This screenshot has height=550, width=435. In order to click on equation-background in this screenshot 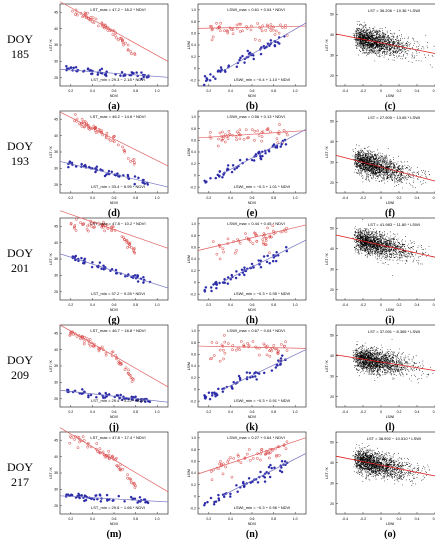, I will do `click(394, 10)`.